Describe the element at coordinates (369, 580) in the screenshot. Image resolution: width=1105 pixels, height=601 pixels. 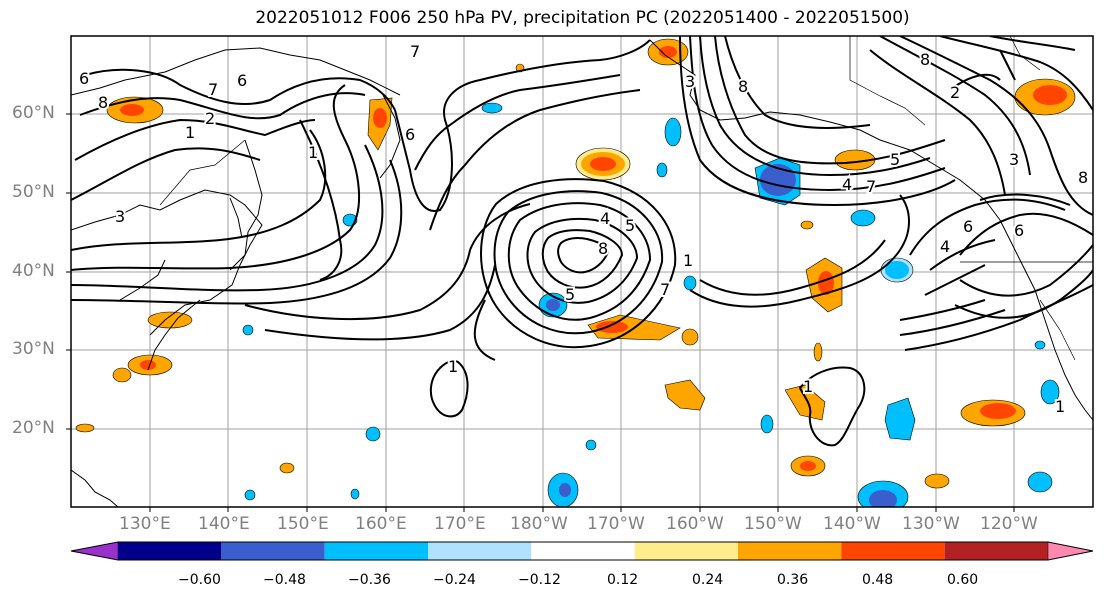
I see `colorbar-tick-label: −0.36` at that location.